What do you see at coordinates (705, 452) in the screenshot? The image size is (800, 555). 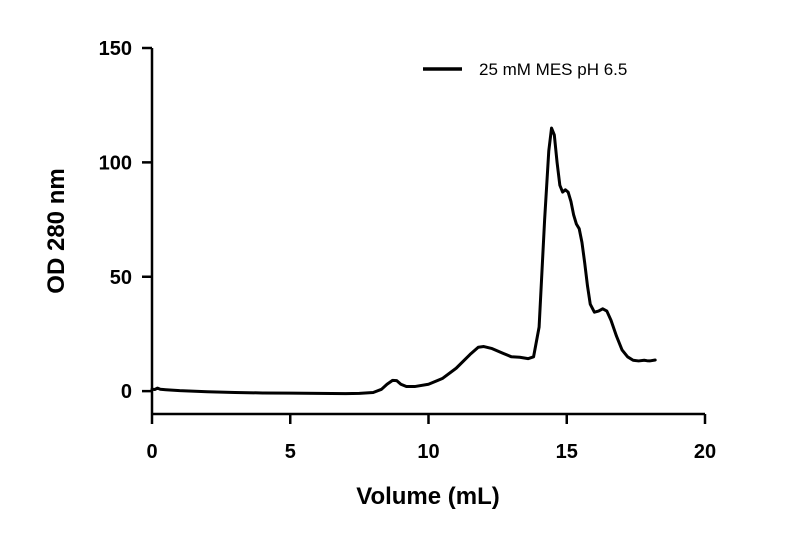 I see `x-tick-label: 20` at bounding box center [705, 452].